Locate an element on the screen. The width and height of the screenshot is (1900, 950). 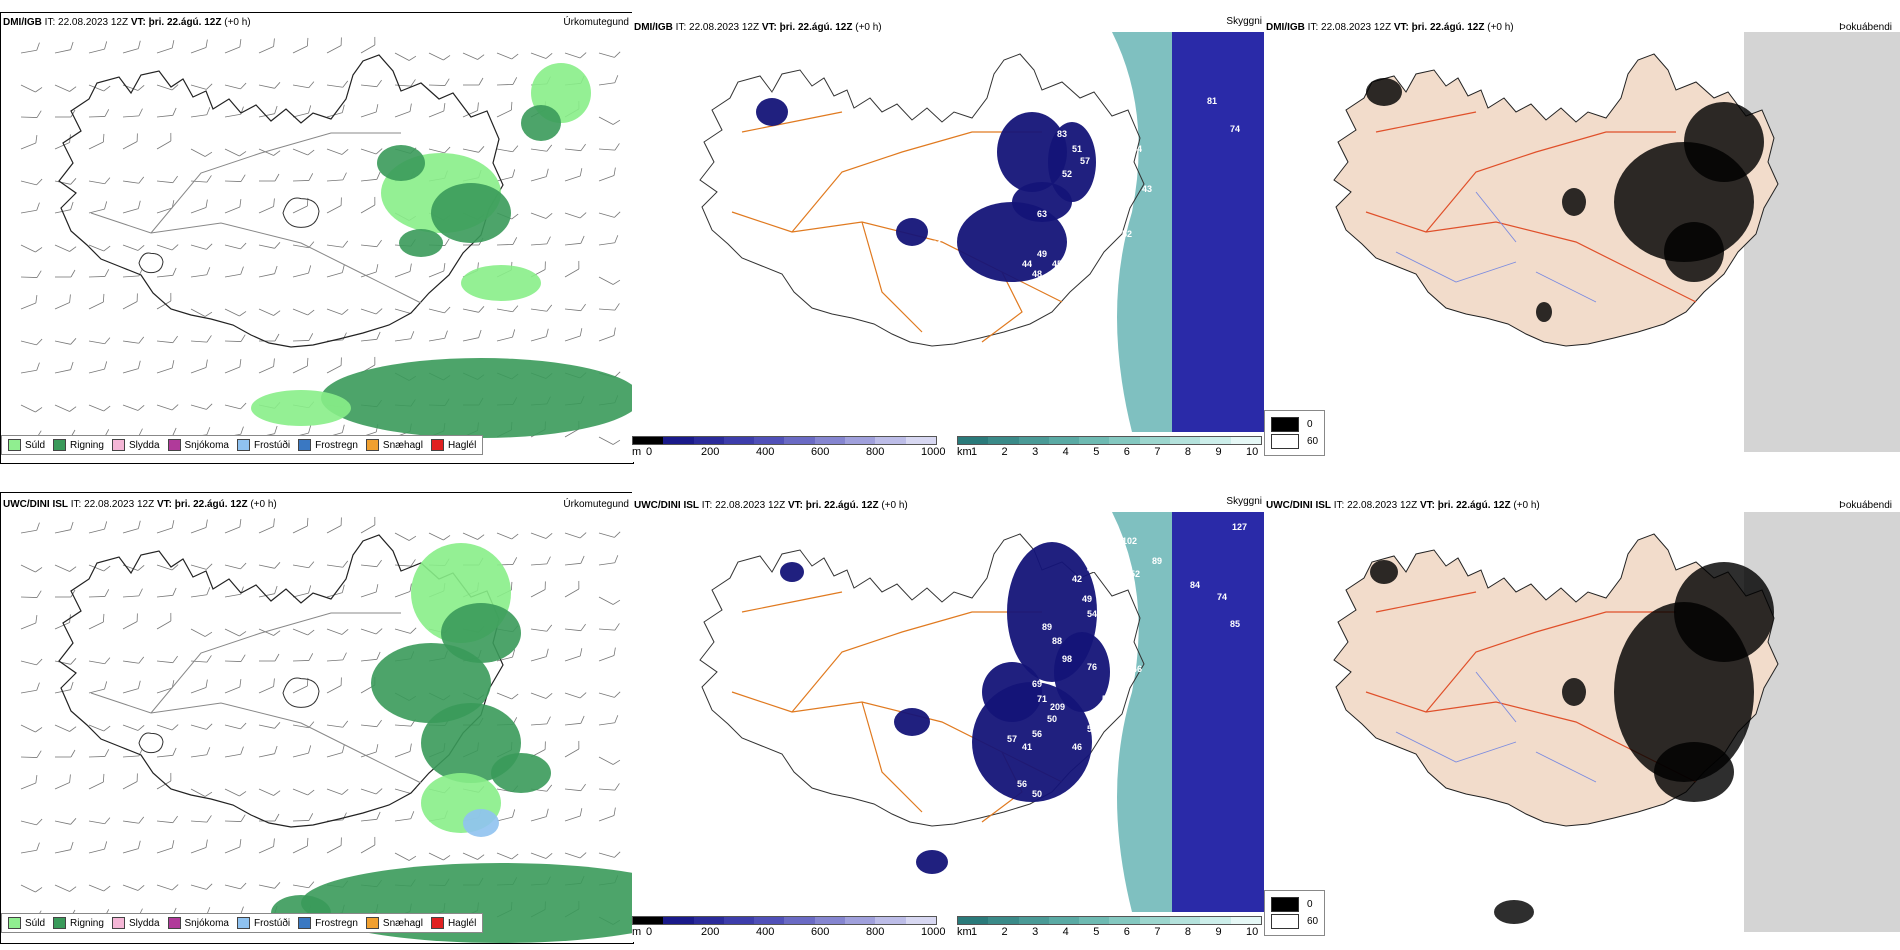
smoke-legend: 0 60 is located at coordinates (1295, 433).